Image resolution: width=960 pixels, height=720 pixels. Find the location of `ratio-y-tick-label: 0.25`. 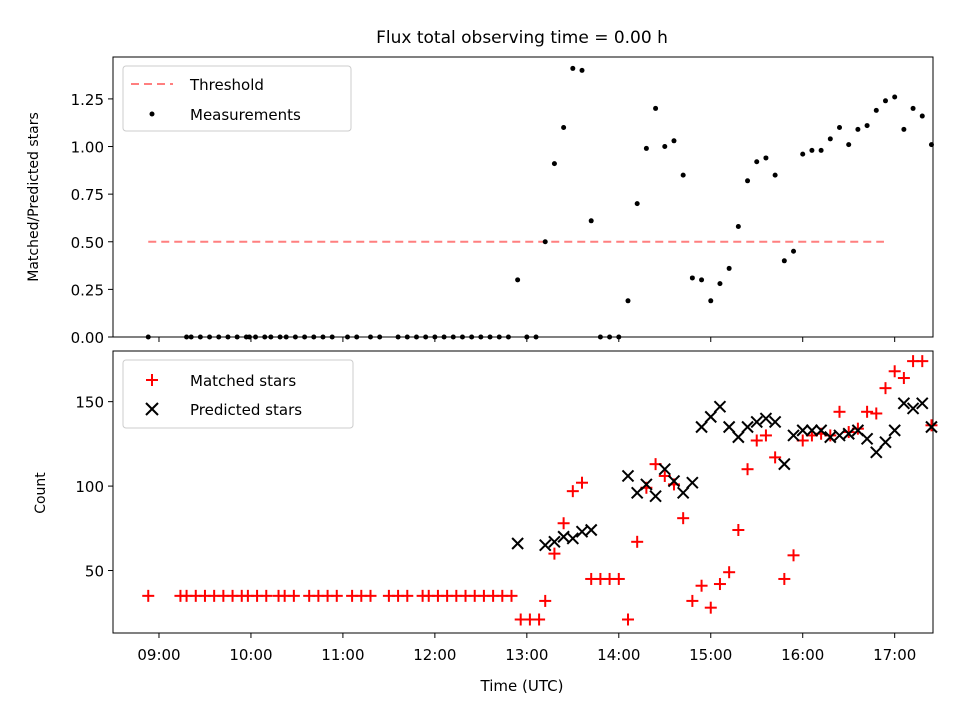

ratio-y-tick-label: 0.25 is located at coordinates (87, 290).